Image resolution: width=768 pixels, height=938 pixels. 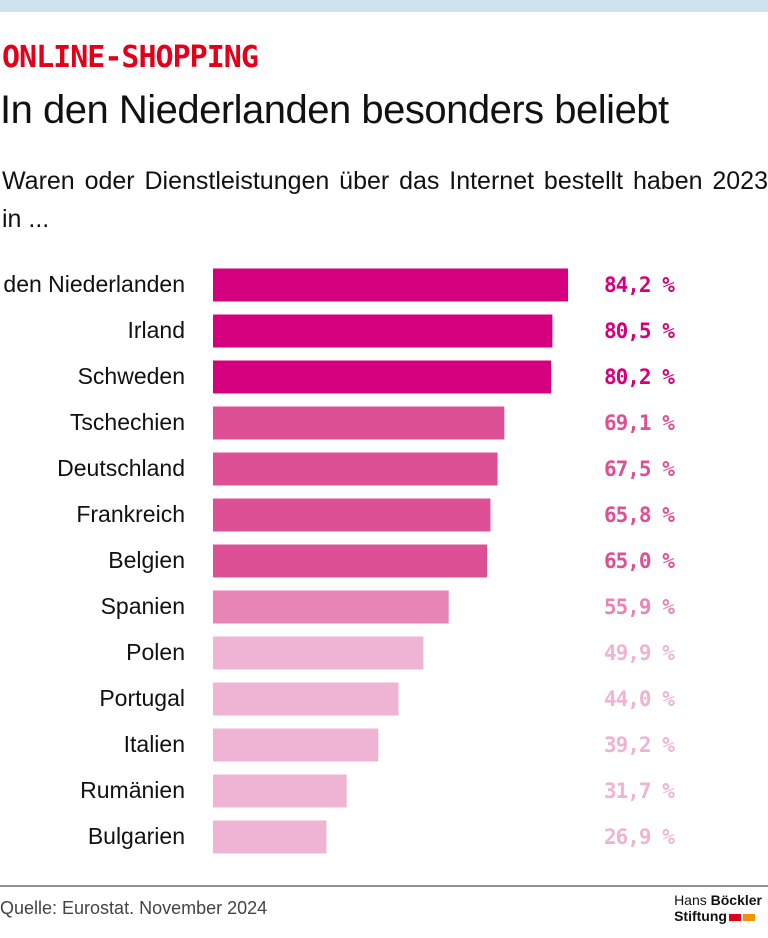 I want to click on category-label: Deutschland, so click(x=121, y=468).